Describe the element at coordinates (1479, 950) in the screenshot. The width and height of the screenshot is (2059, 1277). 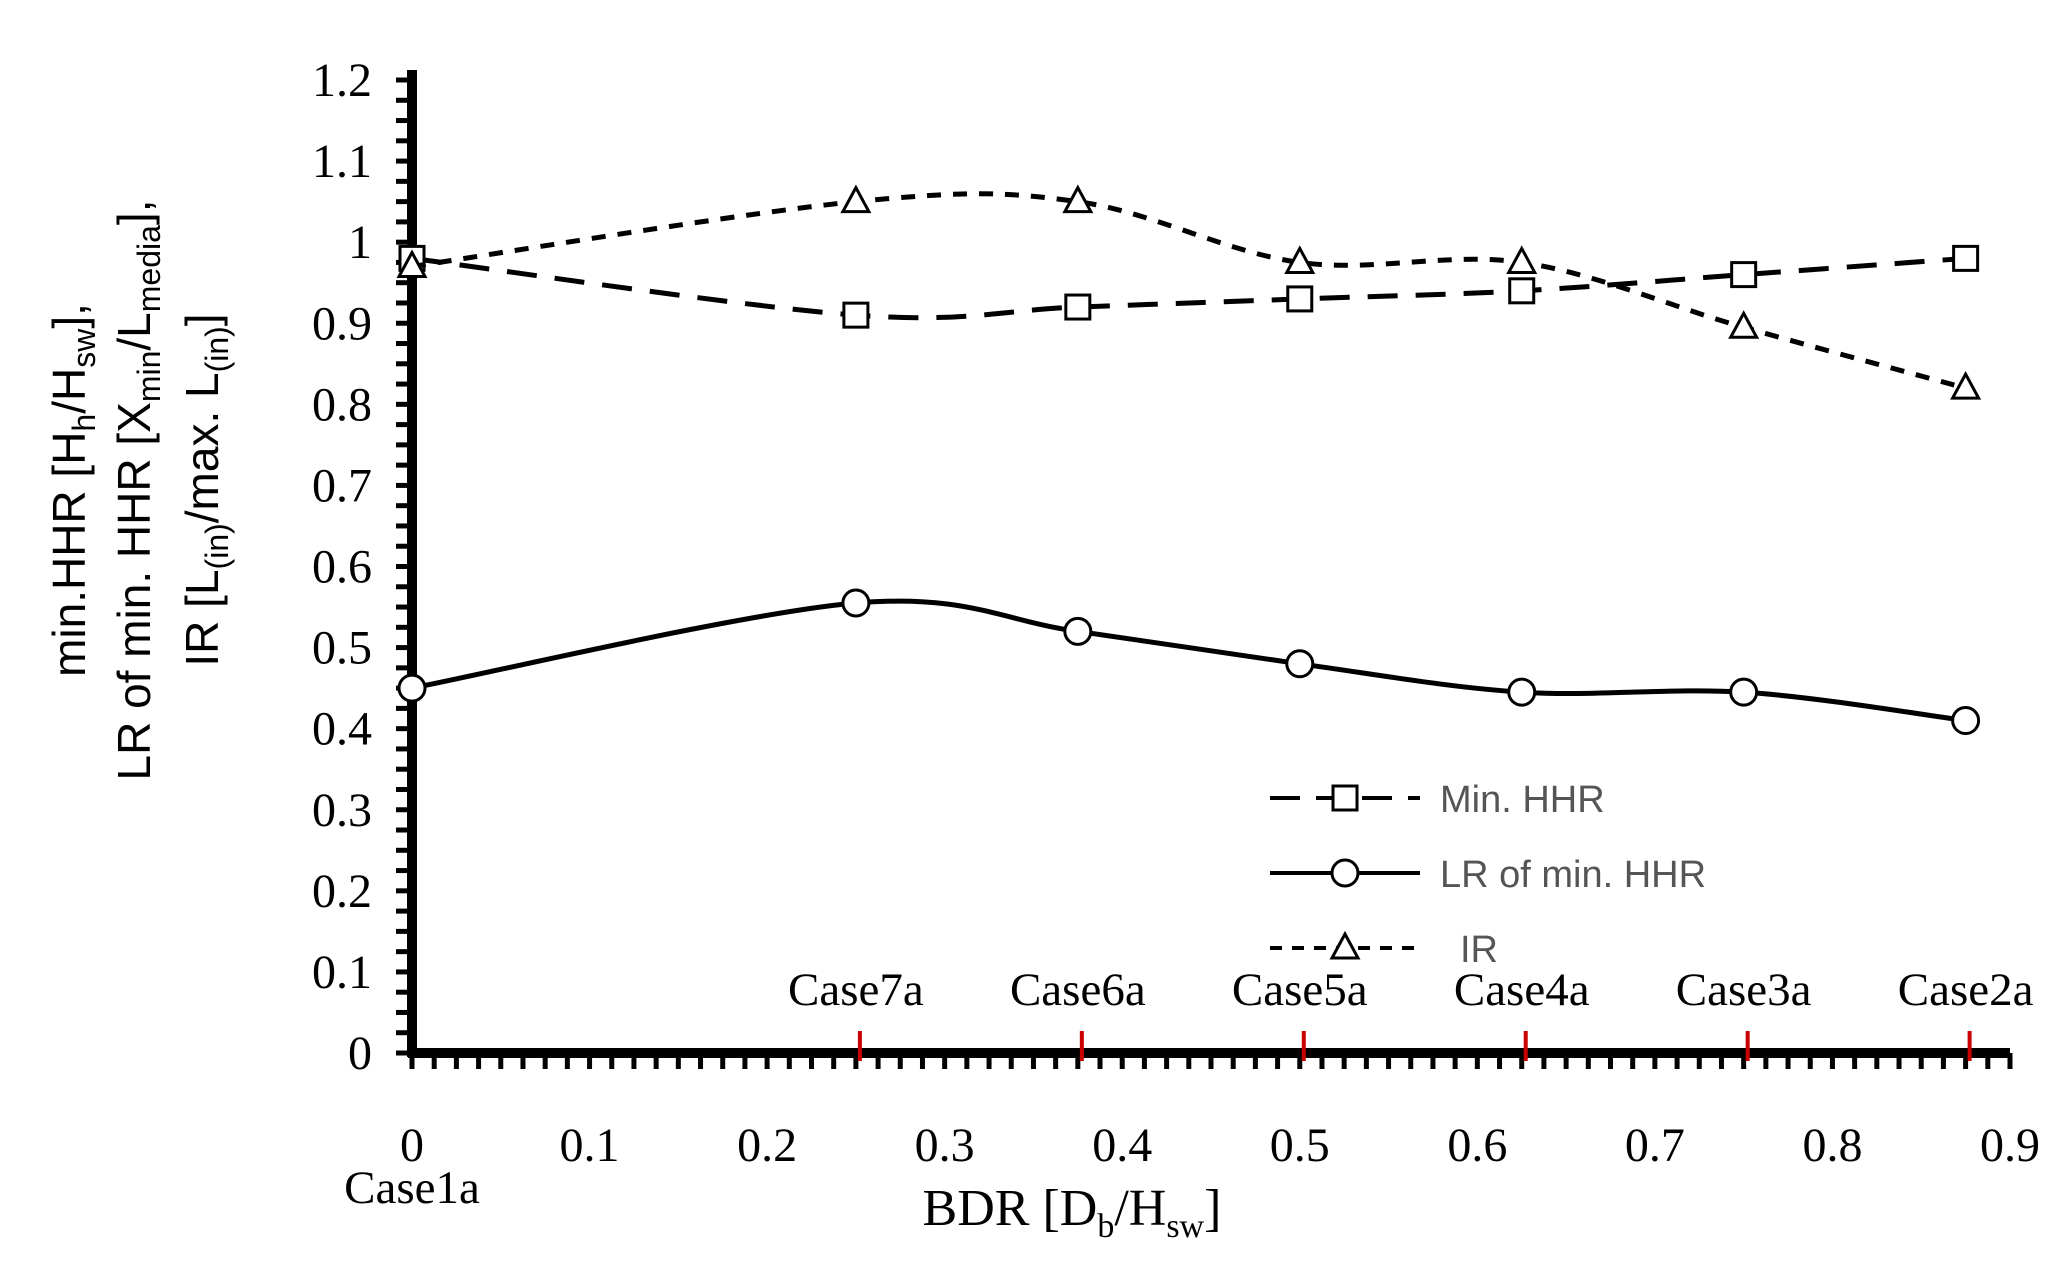
I see `legend-label: IR` at that location.